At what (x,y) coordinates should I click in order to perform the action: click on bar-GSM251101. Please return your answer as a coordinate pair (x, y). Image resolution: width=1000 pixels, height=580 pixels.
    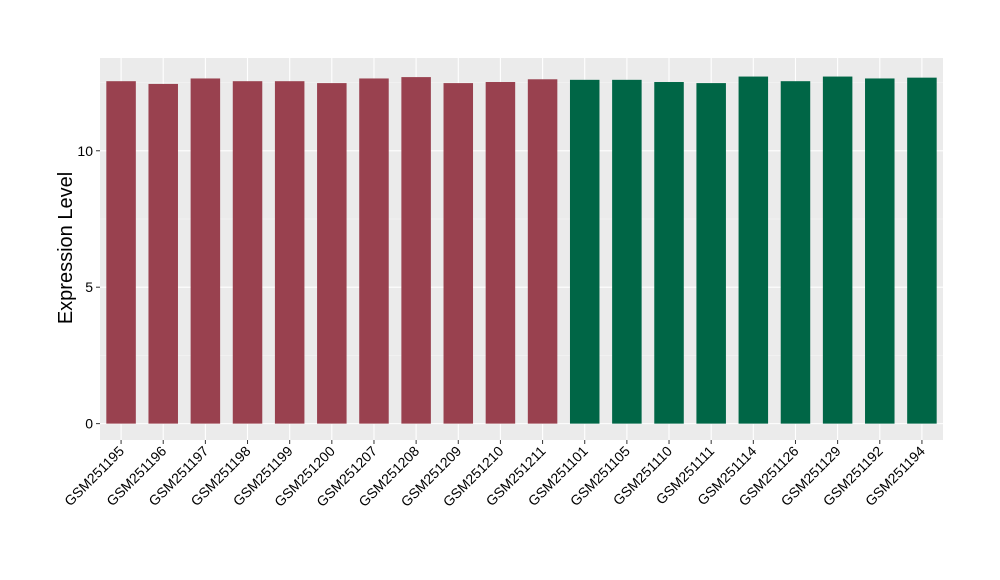
    Looking at the image, I should click on (584, 251).